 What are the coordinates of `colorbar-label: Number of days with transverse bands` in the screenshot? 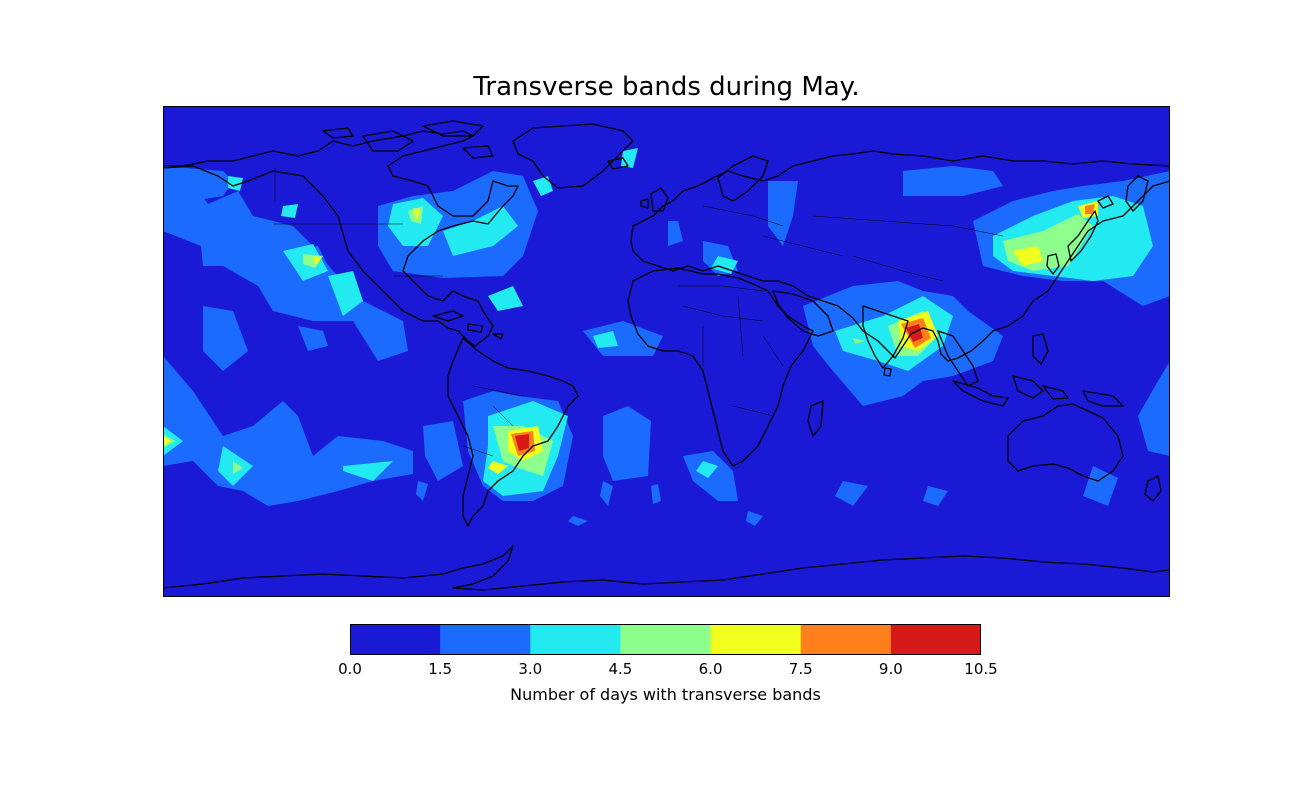 It's located at (665, 694).